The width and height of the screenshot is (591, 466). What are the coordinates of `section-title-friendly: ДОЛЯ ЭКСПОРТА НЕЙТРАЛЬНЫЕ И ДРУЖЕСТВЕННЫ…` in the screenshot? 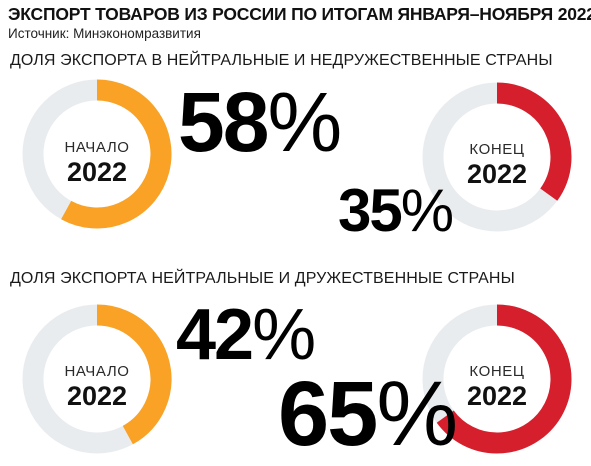 It's located at (262, 278).